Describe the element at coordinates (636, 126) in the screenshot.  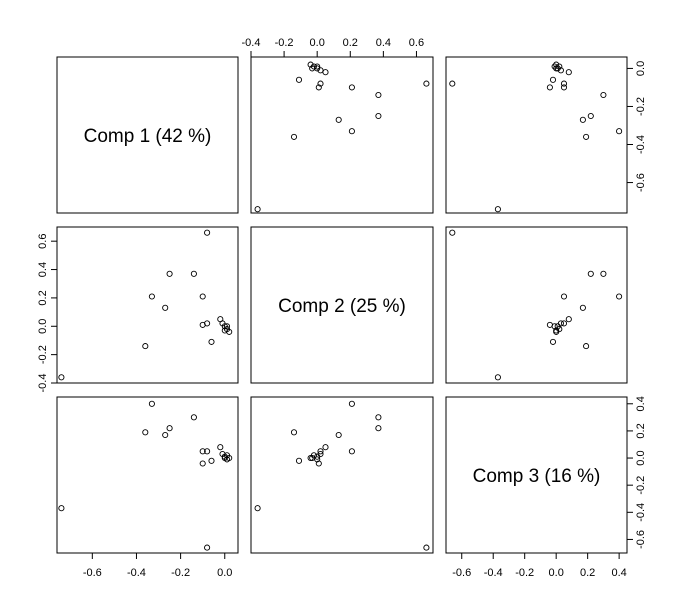
I see `y-axis-right-1: -0.6 -0.4 -0.2 0.0` at that location.